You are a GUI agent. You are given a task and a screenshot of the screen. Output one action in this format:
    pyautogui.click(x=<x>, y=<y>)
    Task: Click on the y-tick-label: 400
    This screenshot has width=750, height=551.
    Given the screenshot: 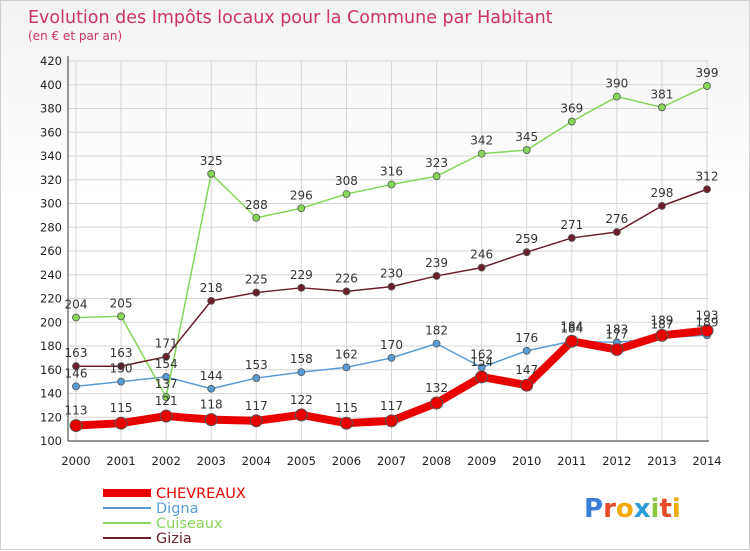 What is the action you would take?
    pyautogui.click(x=51, y=85)
    